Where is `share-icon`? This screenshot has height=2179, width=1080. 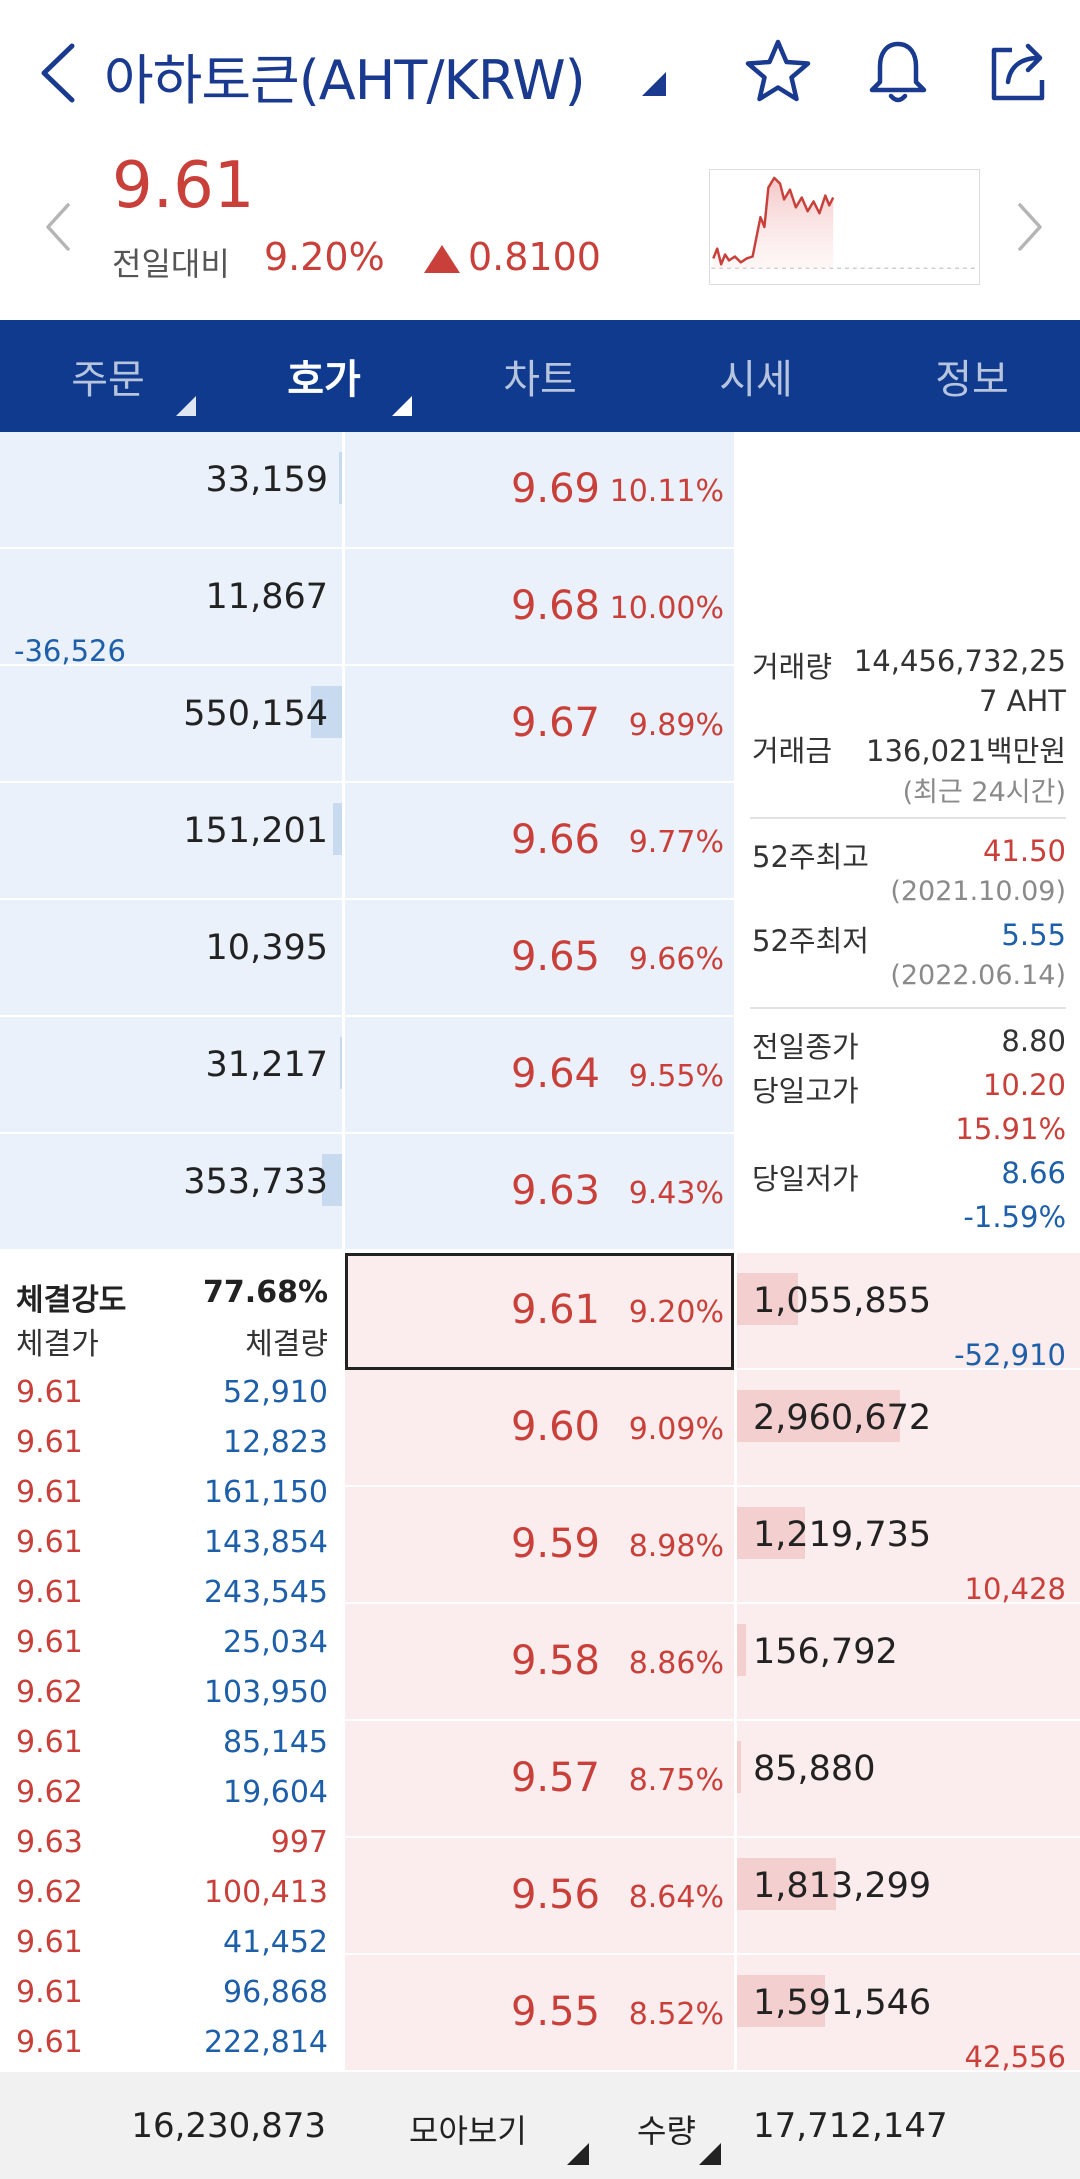 share-icon is located at coordinates (1018, 72).